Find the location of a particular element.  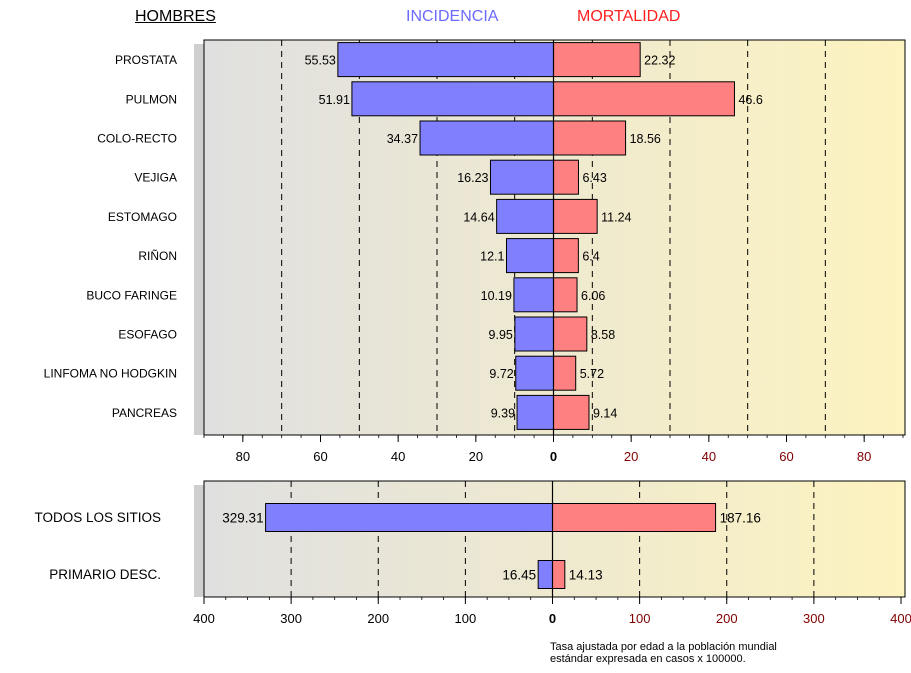

incidence-value-label: 12.1 is located at coordinates (492, 257).